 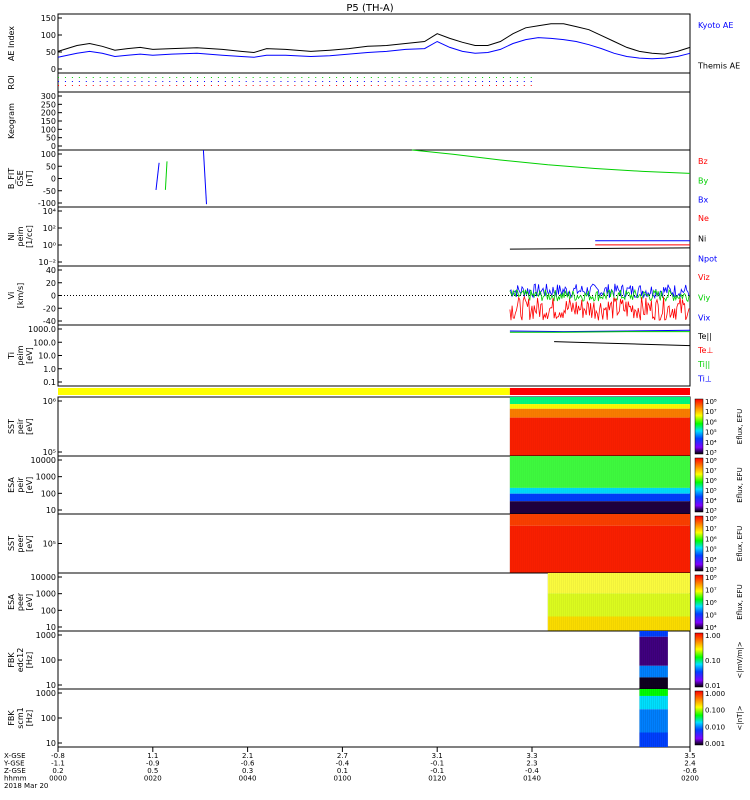 I want to click on x-tick-label: -0.4, so click(x=343, y=764).